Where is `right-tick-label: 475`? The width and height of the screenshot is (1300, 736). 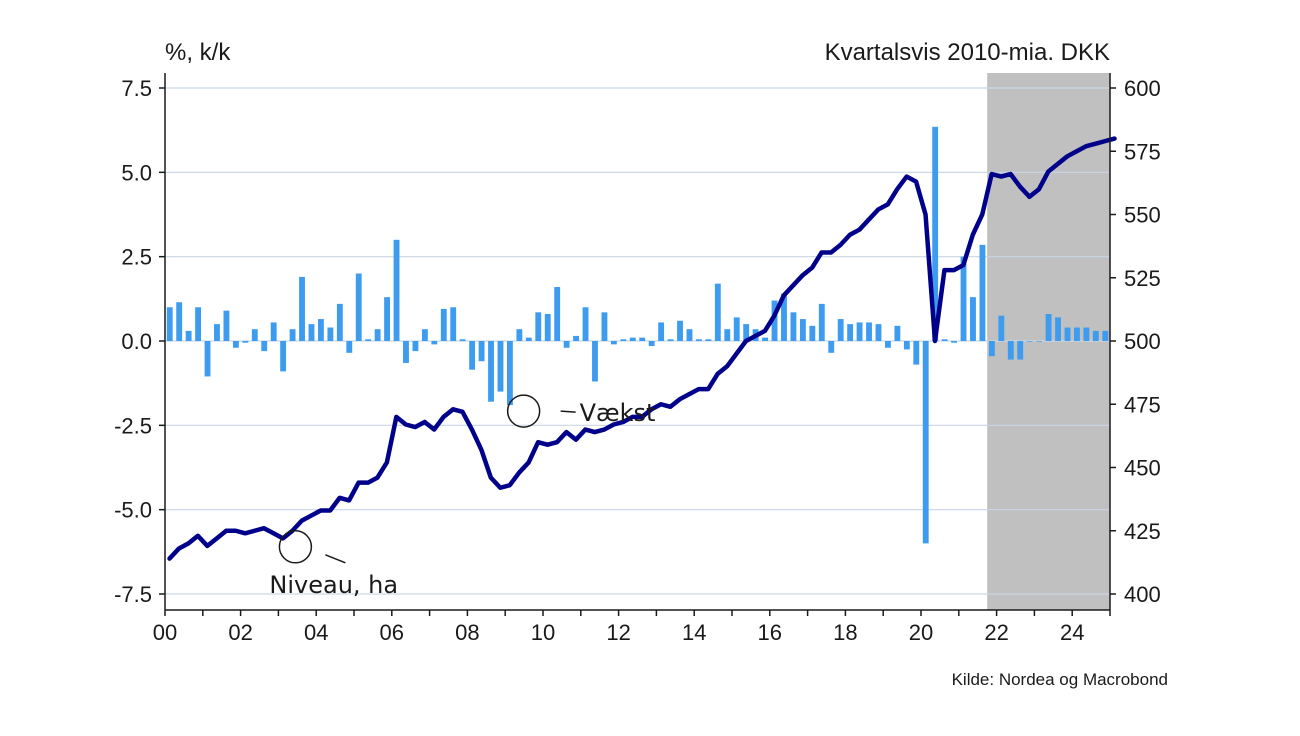
right-tick-label: 475 is located at coordinates (1142, 404).